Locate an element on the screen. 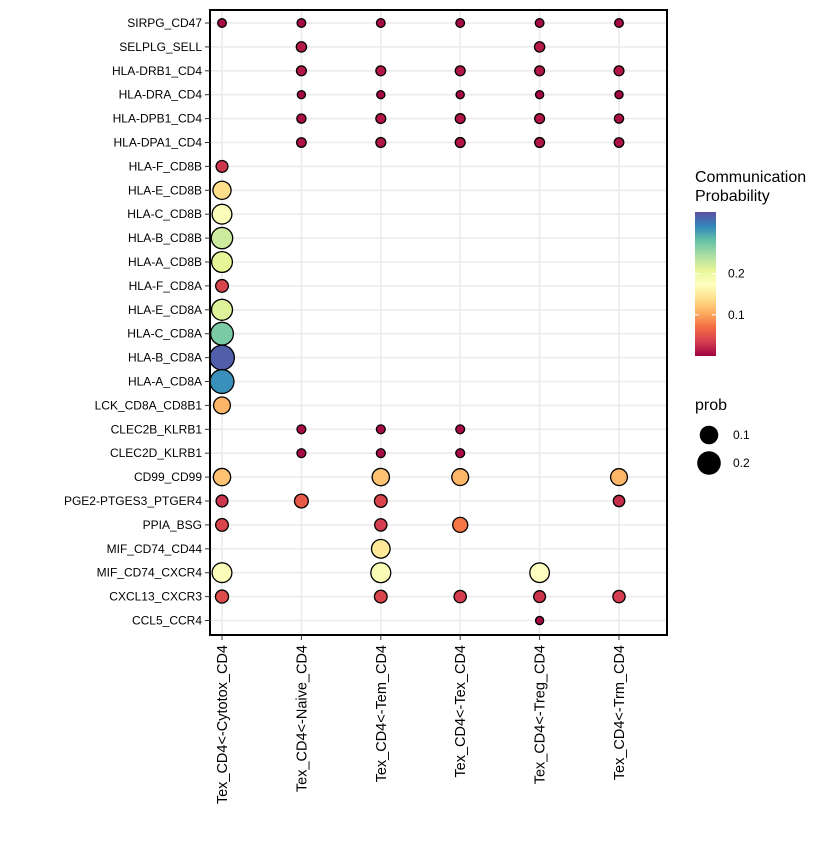 The height and width of the screenshot is (845, 840). x-tick-label: Tex_CD4<-Naive_CD4 is located at coordinates (302, 718).